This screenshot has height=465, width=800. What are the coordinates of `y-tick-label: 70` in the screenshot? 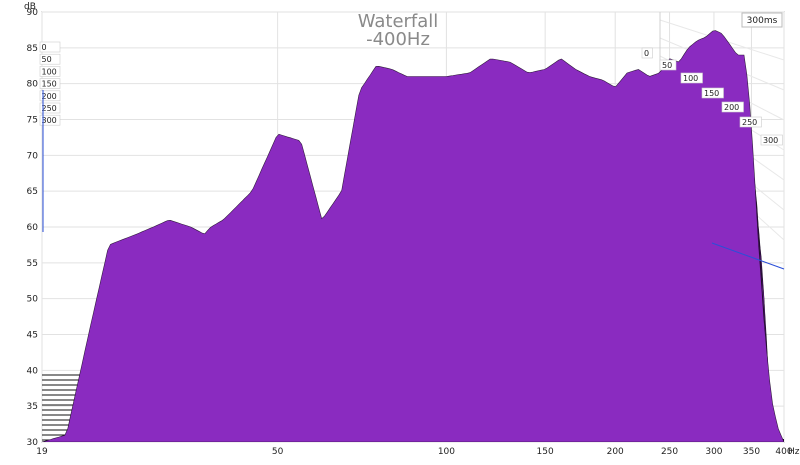 It's located at (33, 156).